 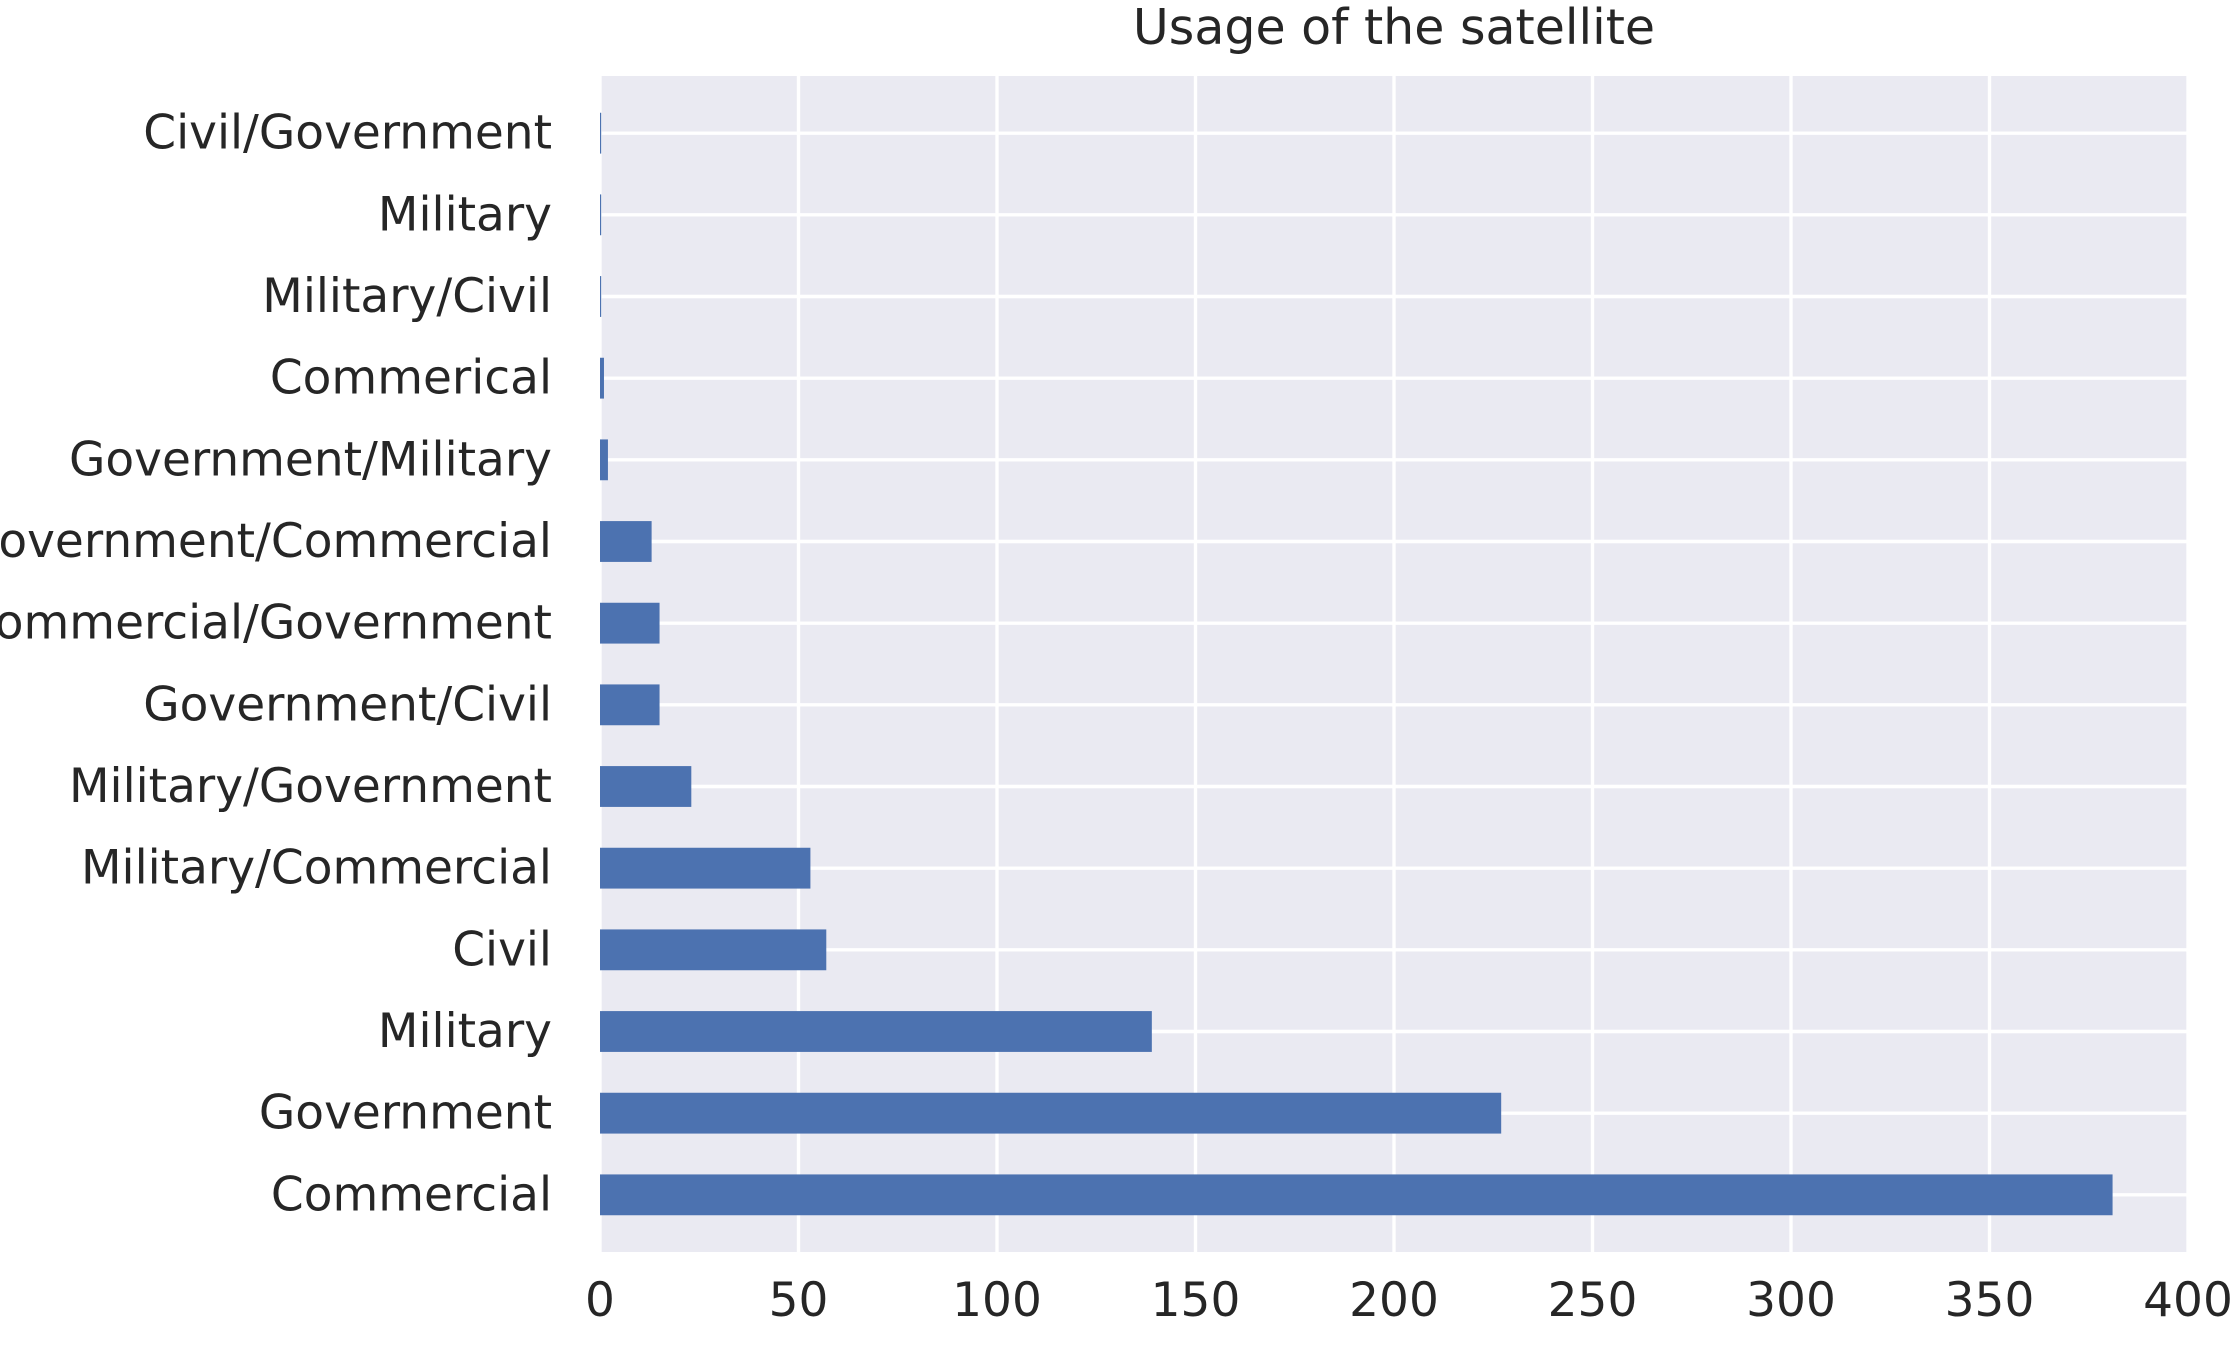 I want to click on category-label-1: Military, so click(x=465, y=214).